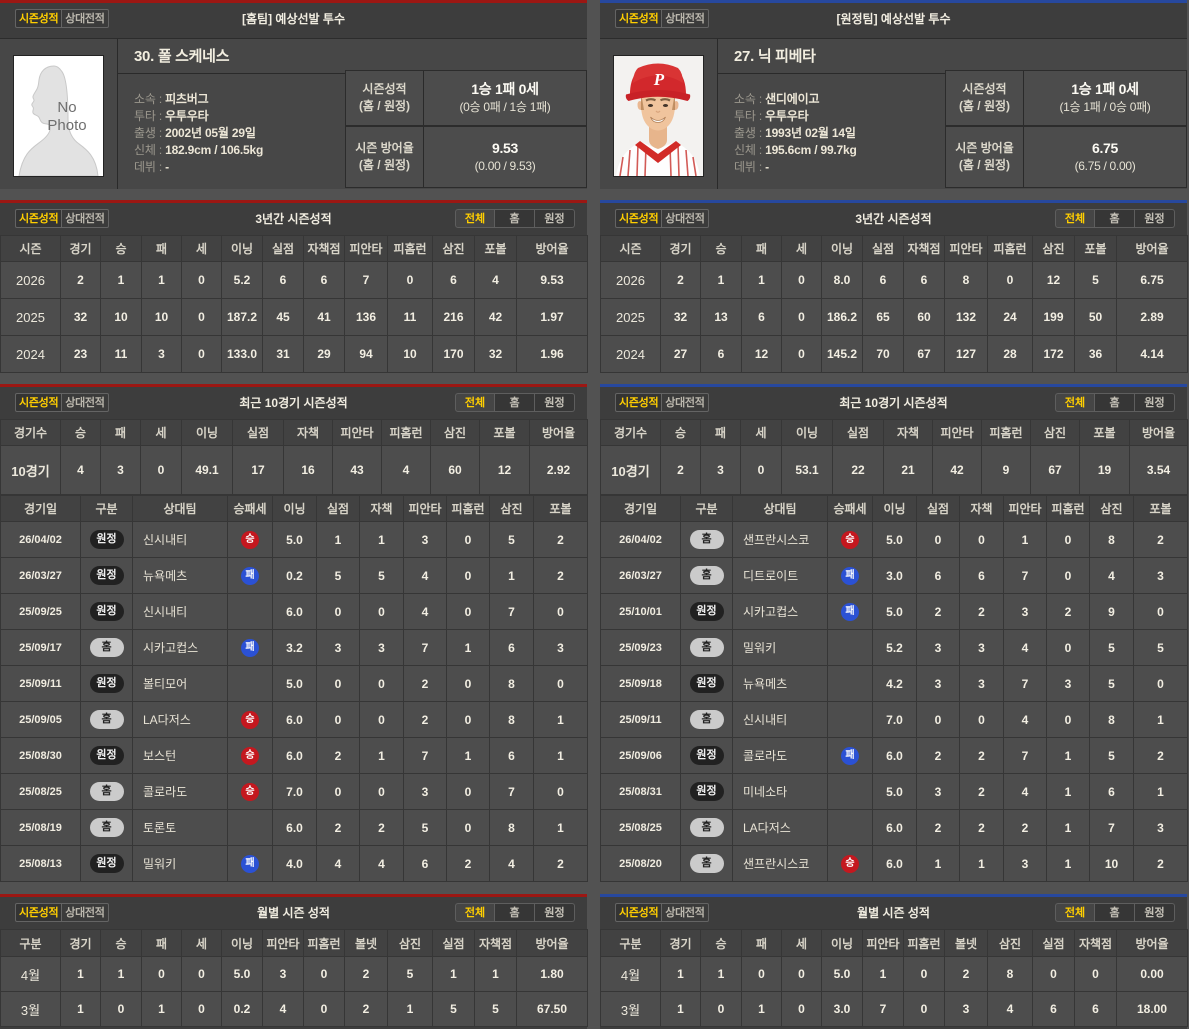 Image resolution: width=1189 pixels, height=1029 pixels. I want to click on svg-text: P, so click(659, 79).